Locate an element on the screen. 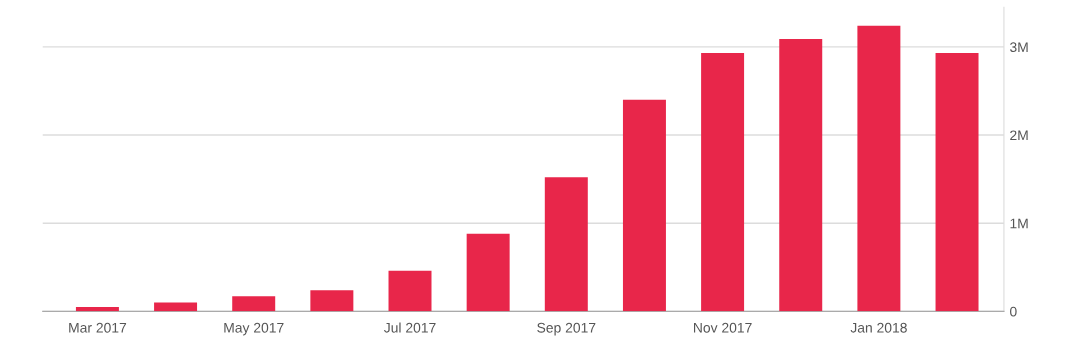  x-tick-label: Mar 2017 is located at coordinates (98, 327).